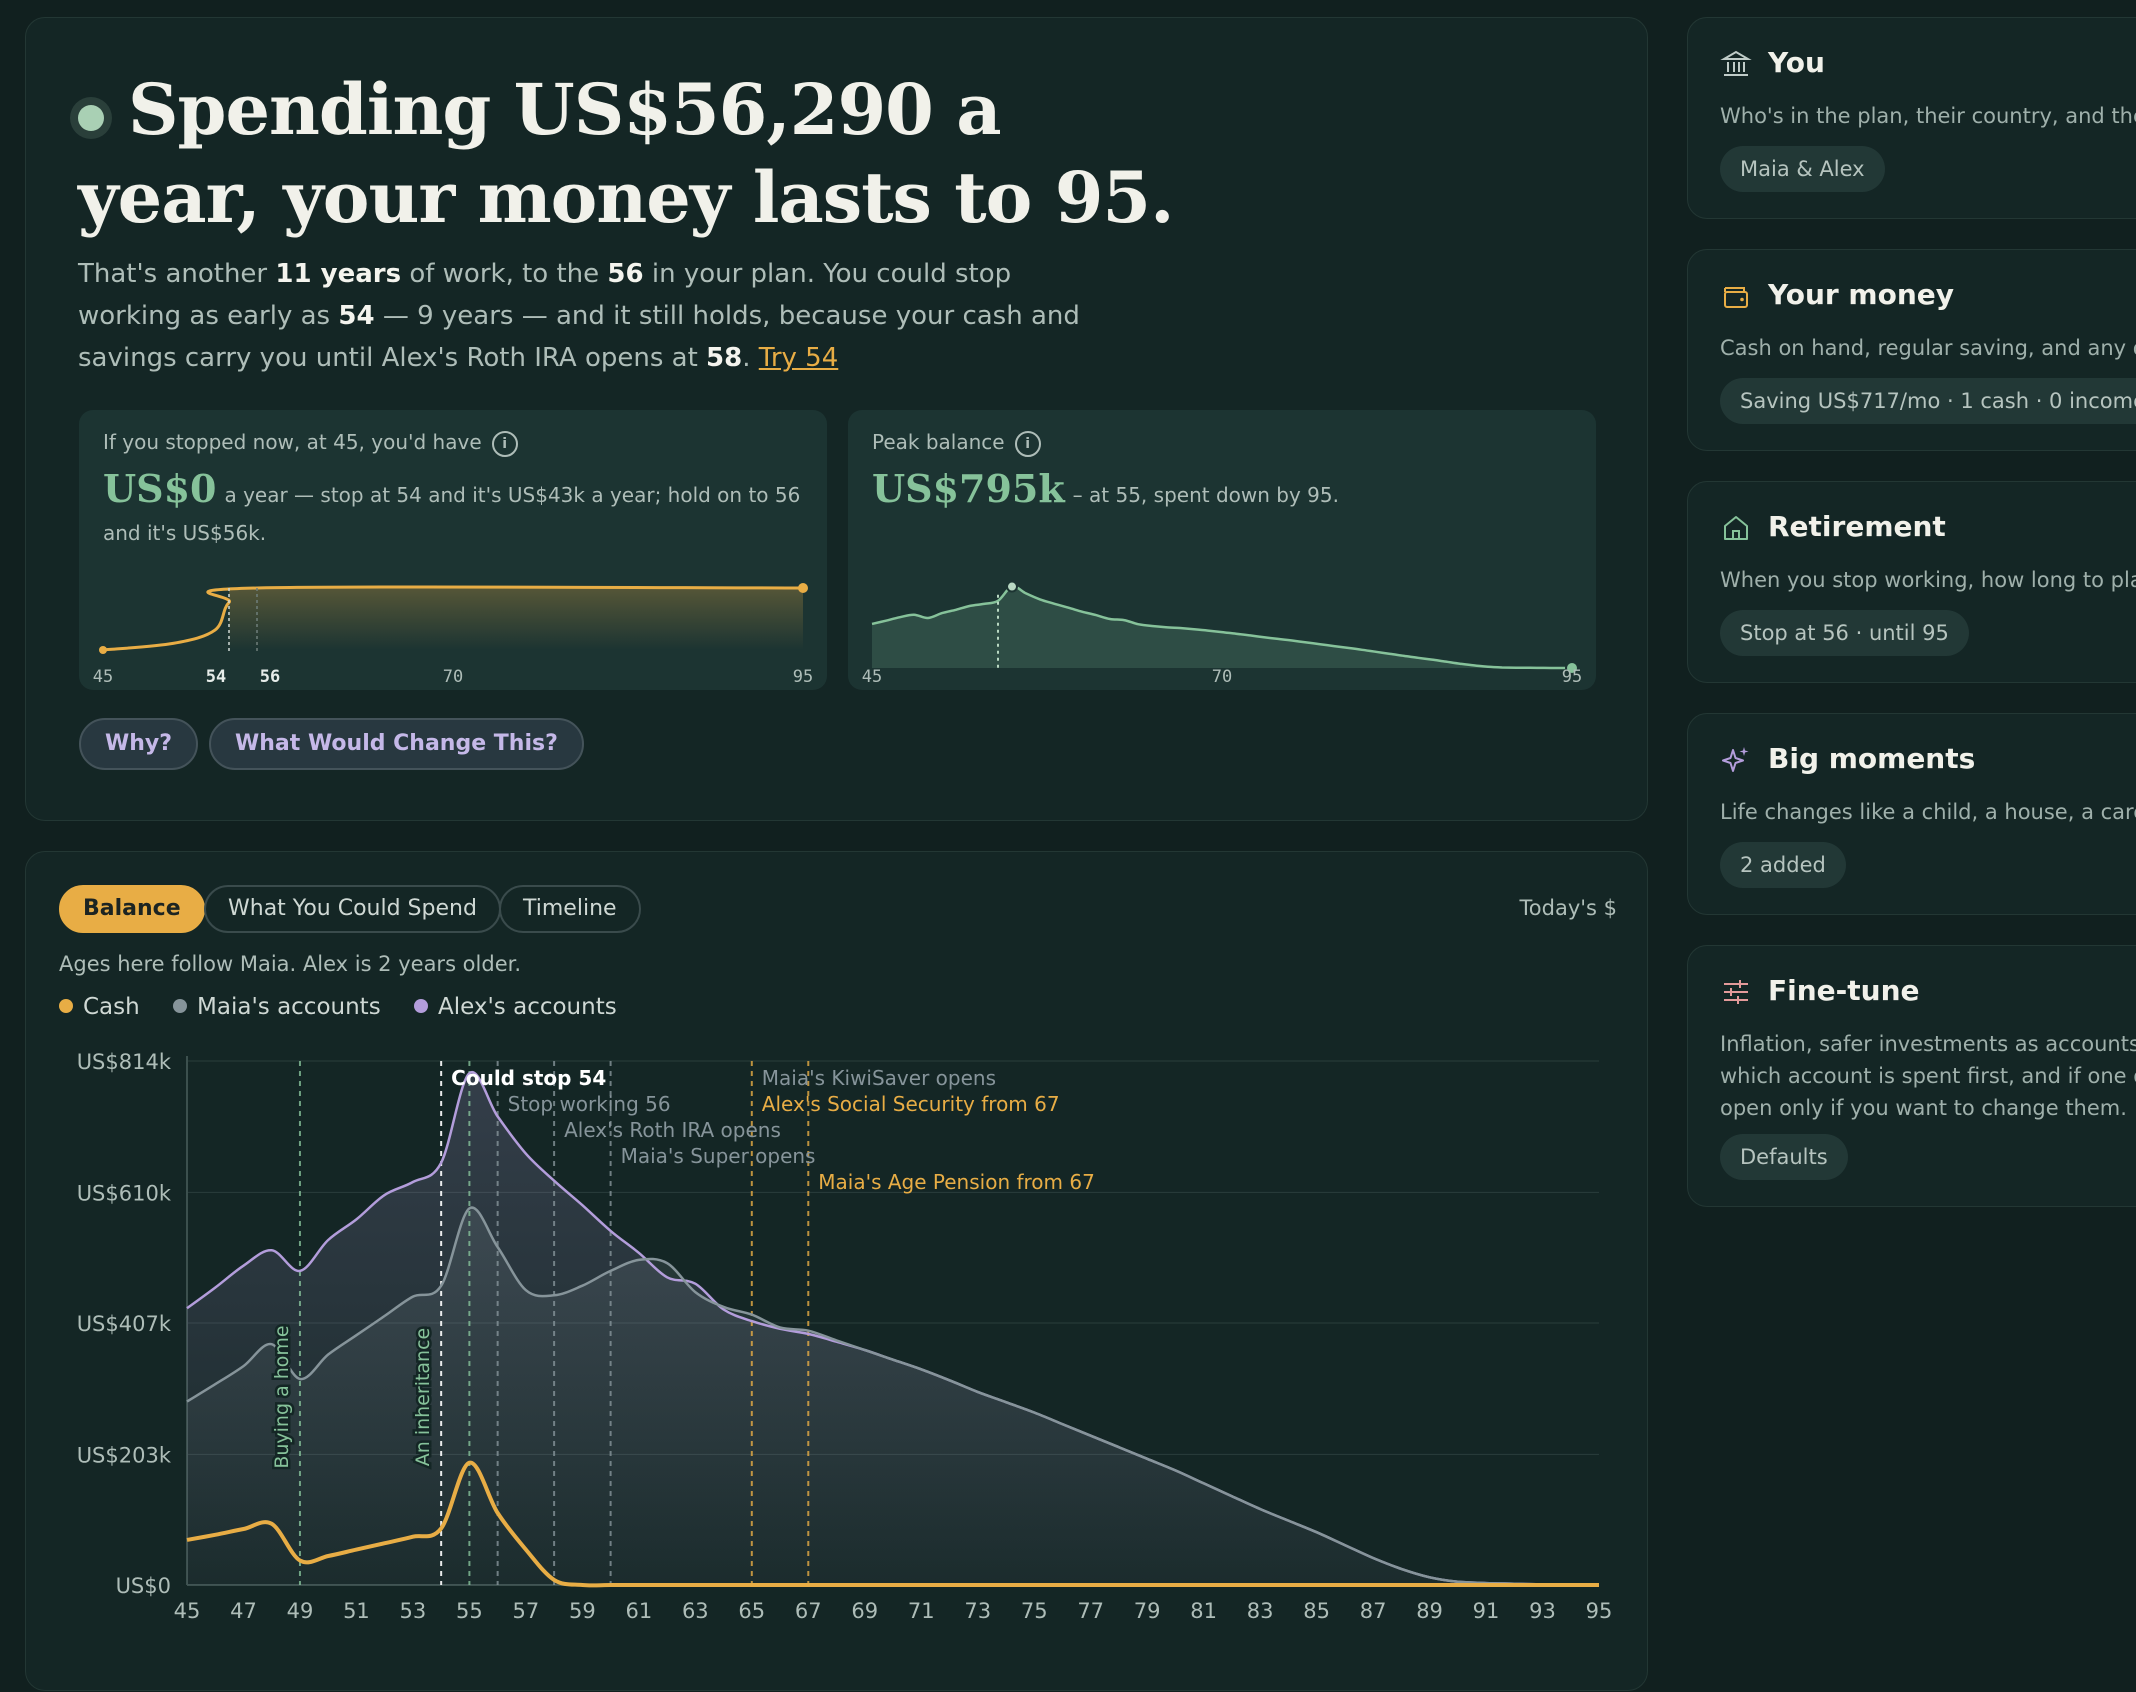 This screenshot has width=2136, height=1692. I want to click on moments-chip: 2 added, so click(1783, 865).